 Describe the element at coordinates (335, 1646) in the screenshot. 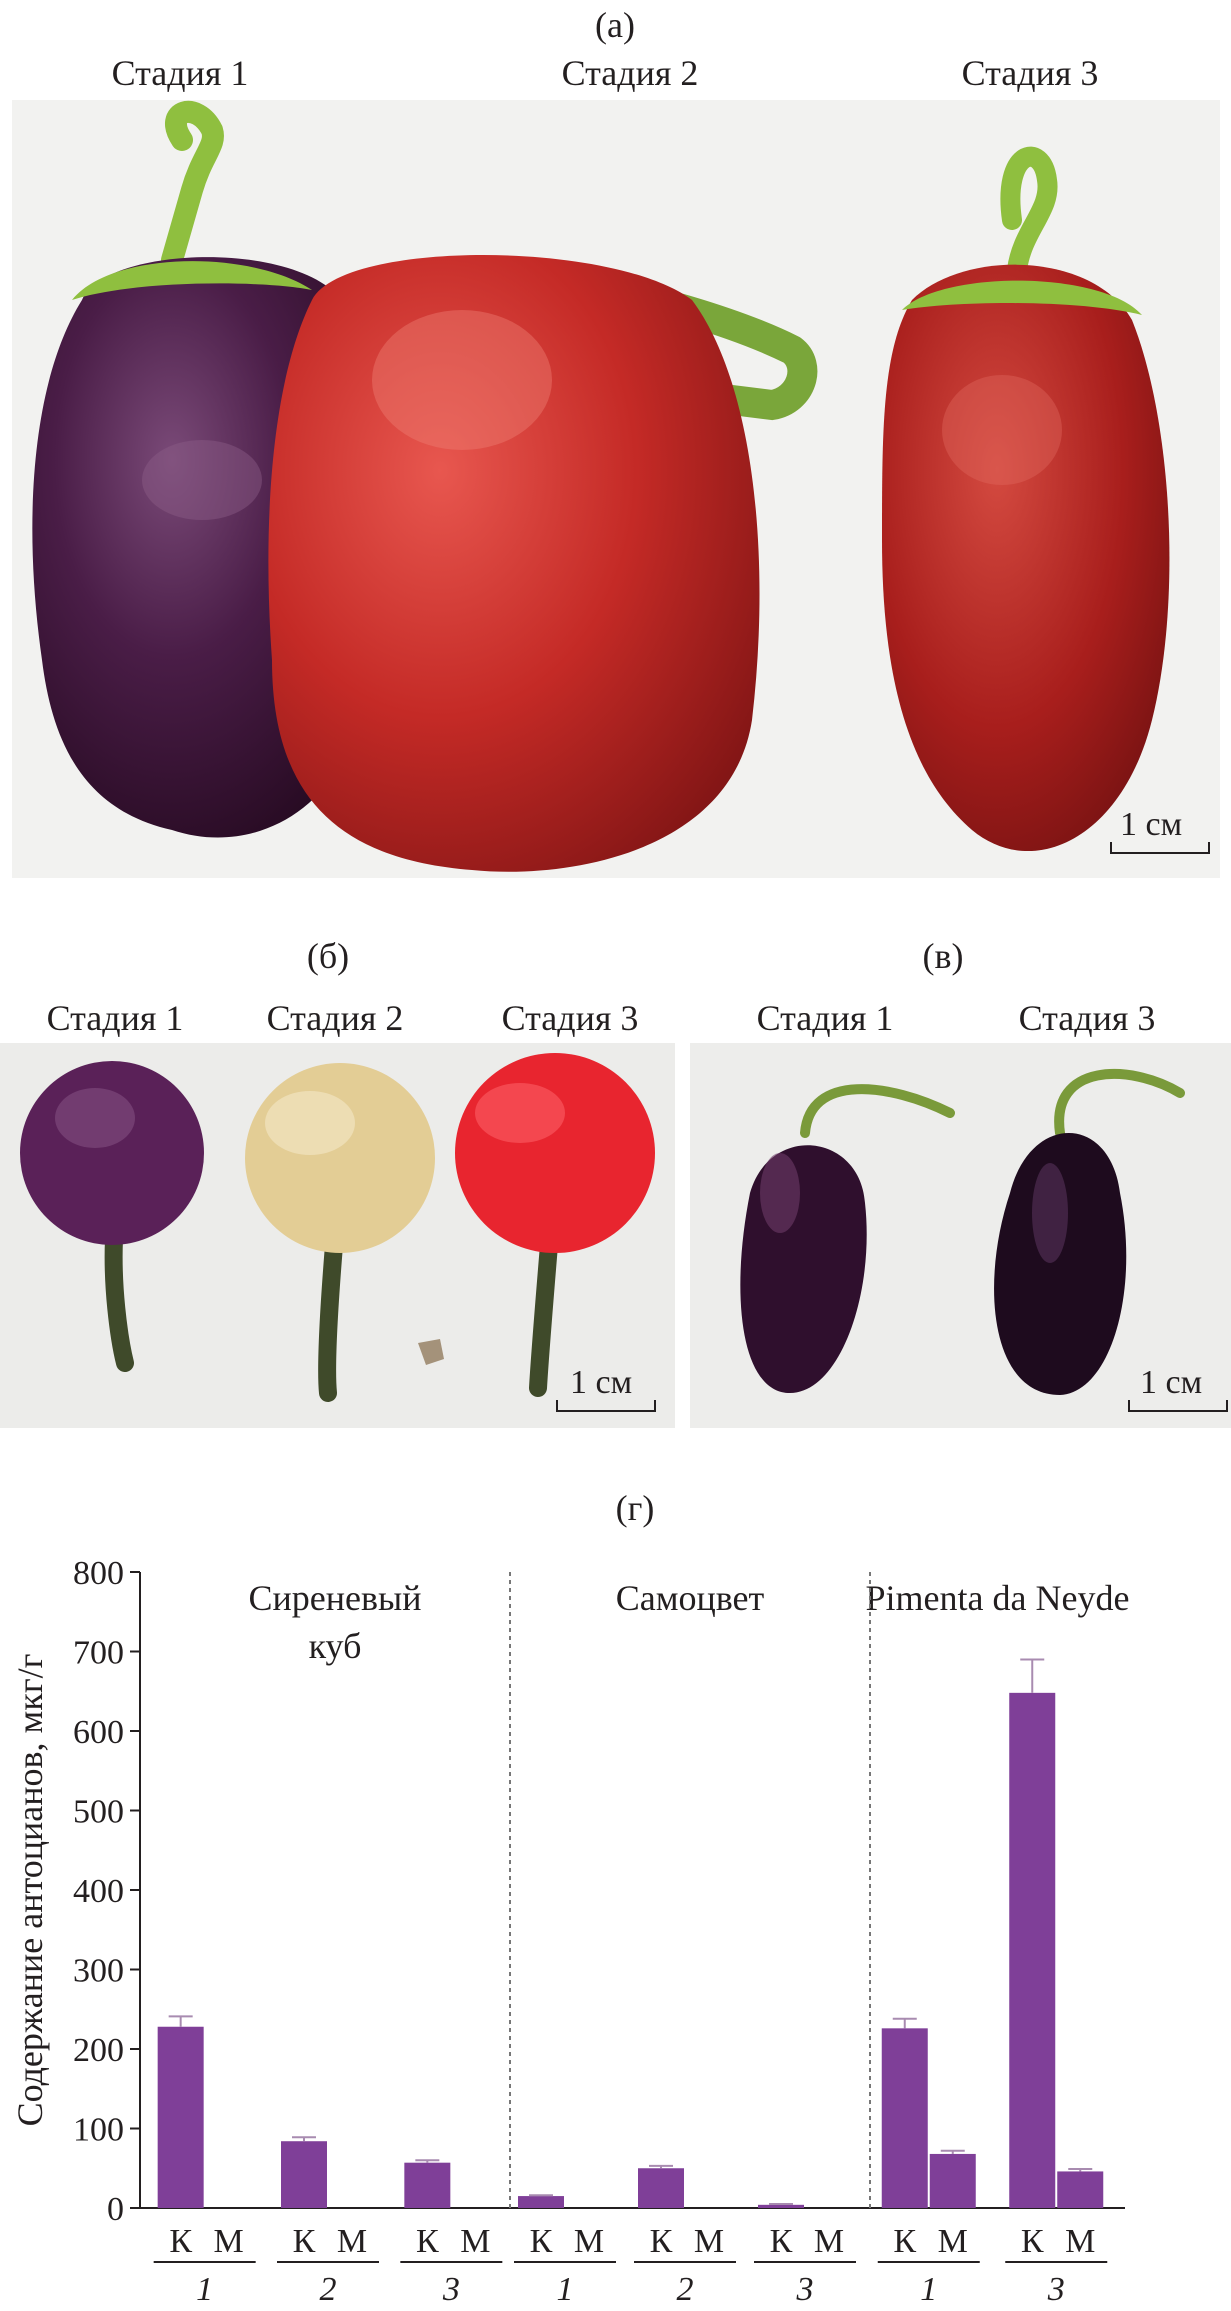

I see `group-name-0: куб` at that location.